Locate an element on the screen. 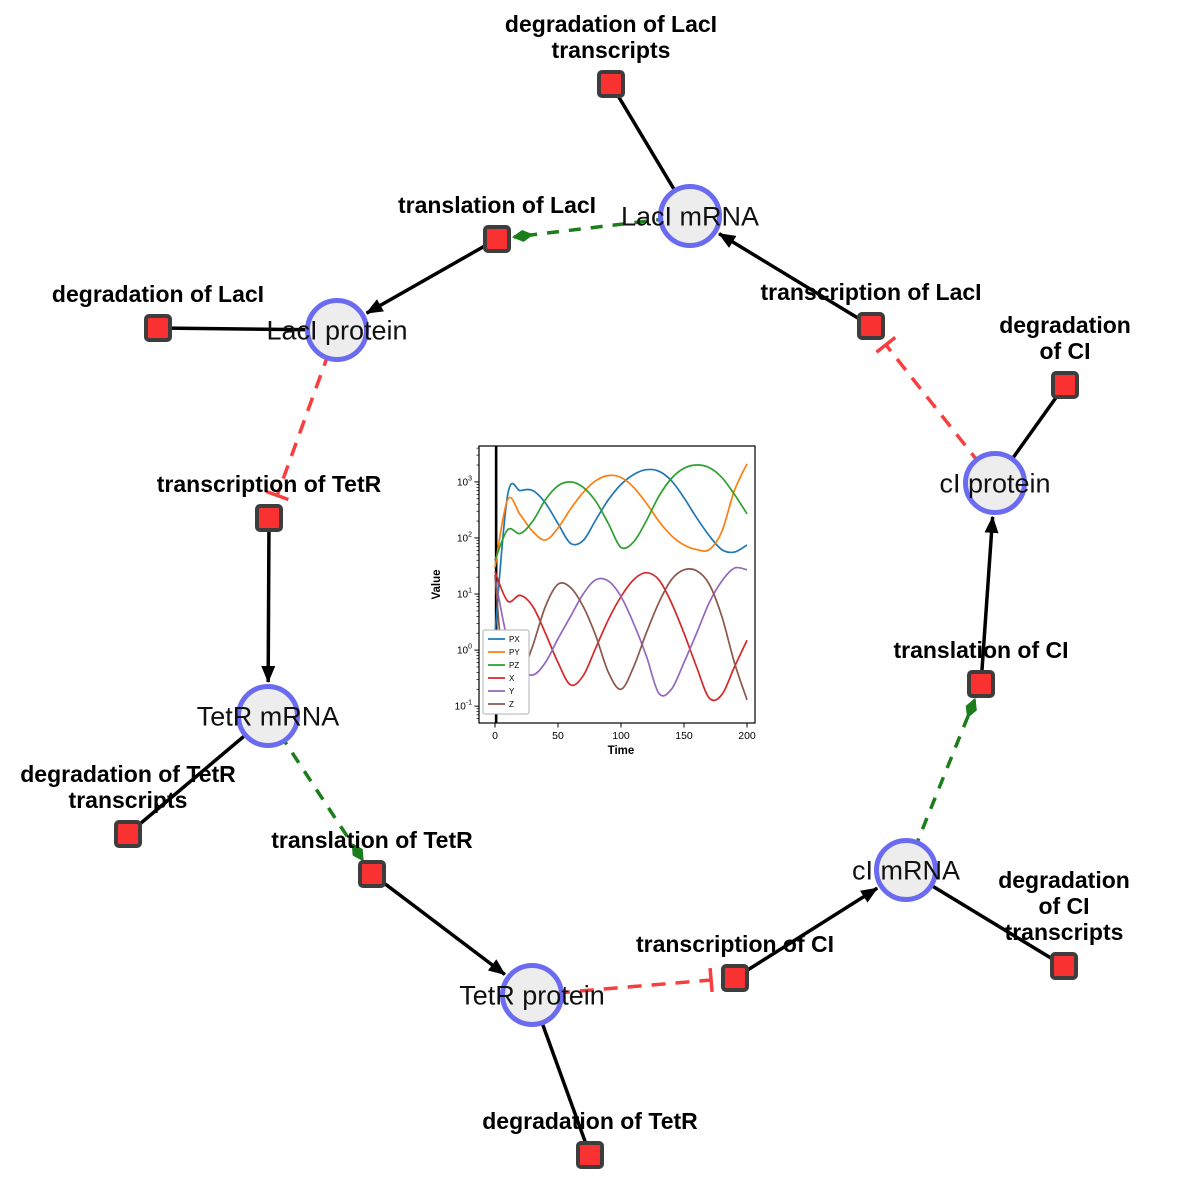  edge-tx_laci-to-laci_mrna is located at coordinates (795, 280).